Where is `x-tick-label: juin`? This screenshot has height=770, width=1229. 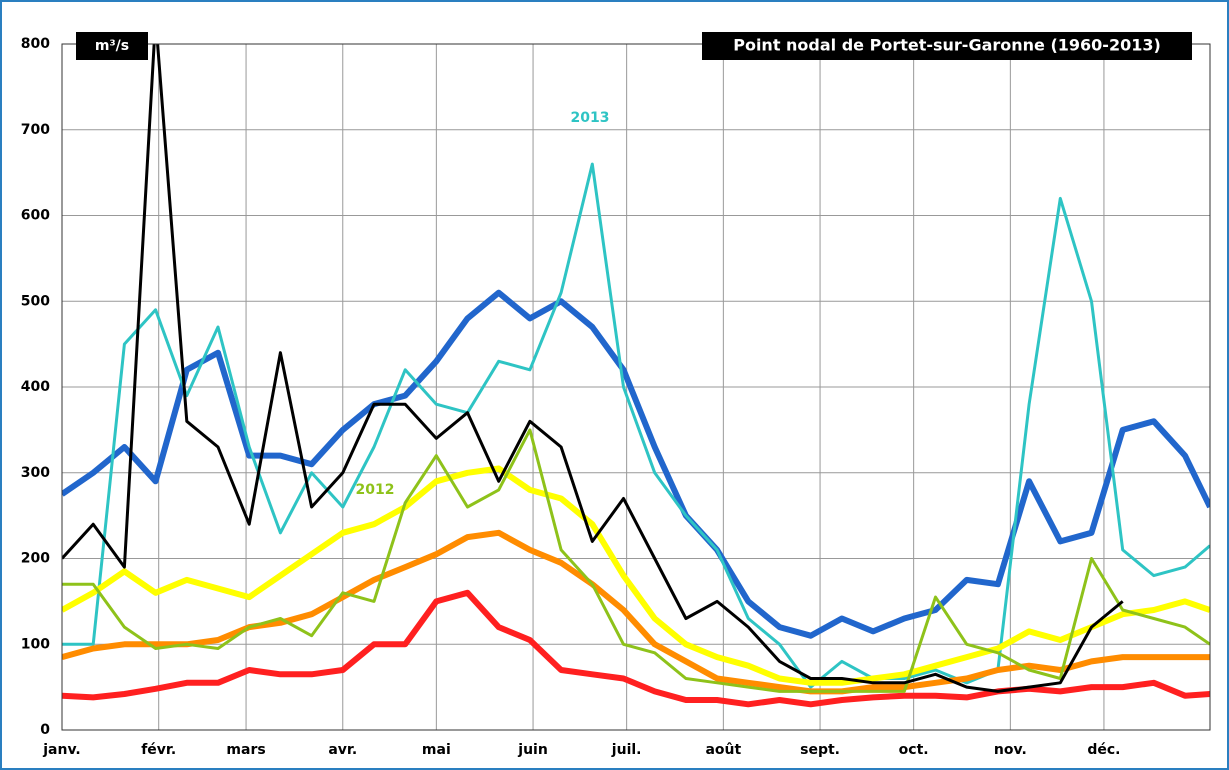 x-tick-label: juin is located at coordinates (532, 750).